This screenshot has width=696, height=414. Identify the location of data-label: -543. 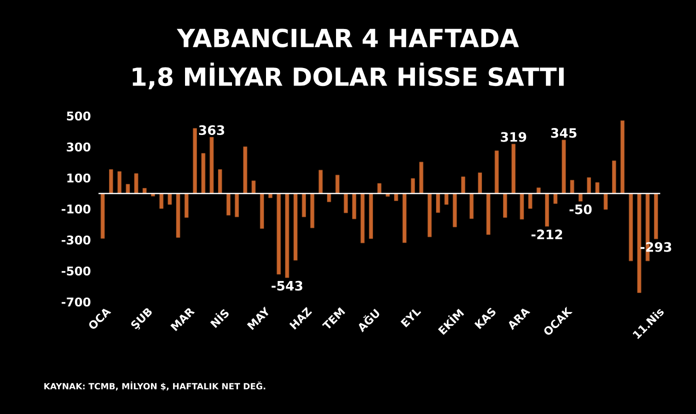
(287, 285).